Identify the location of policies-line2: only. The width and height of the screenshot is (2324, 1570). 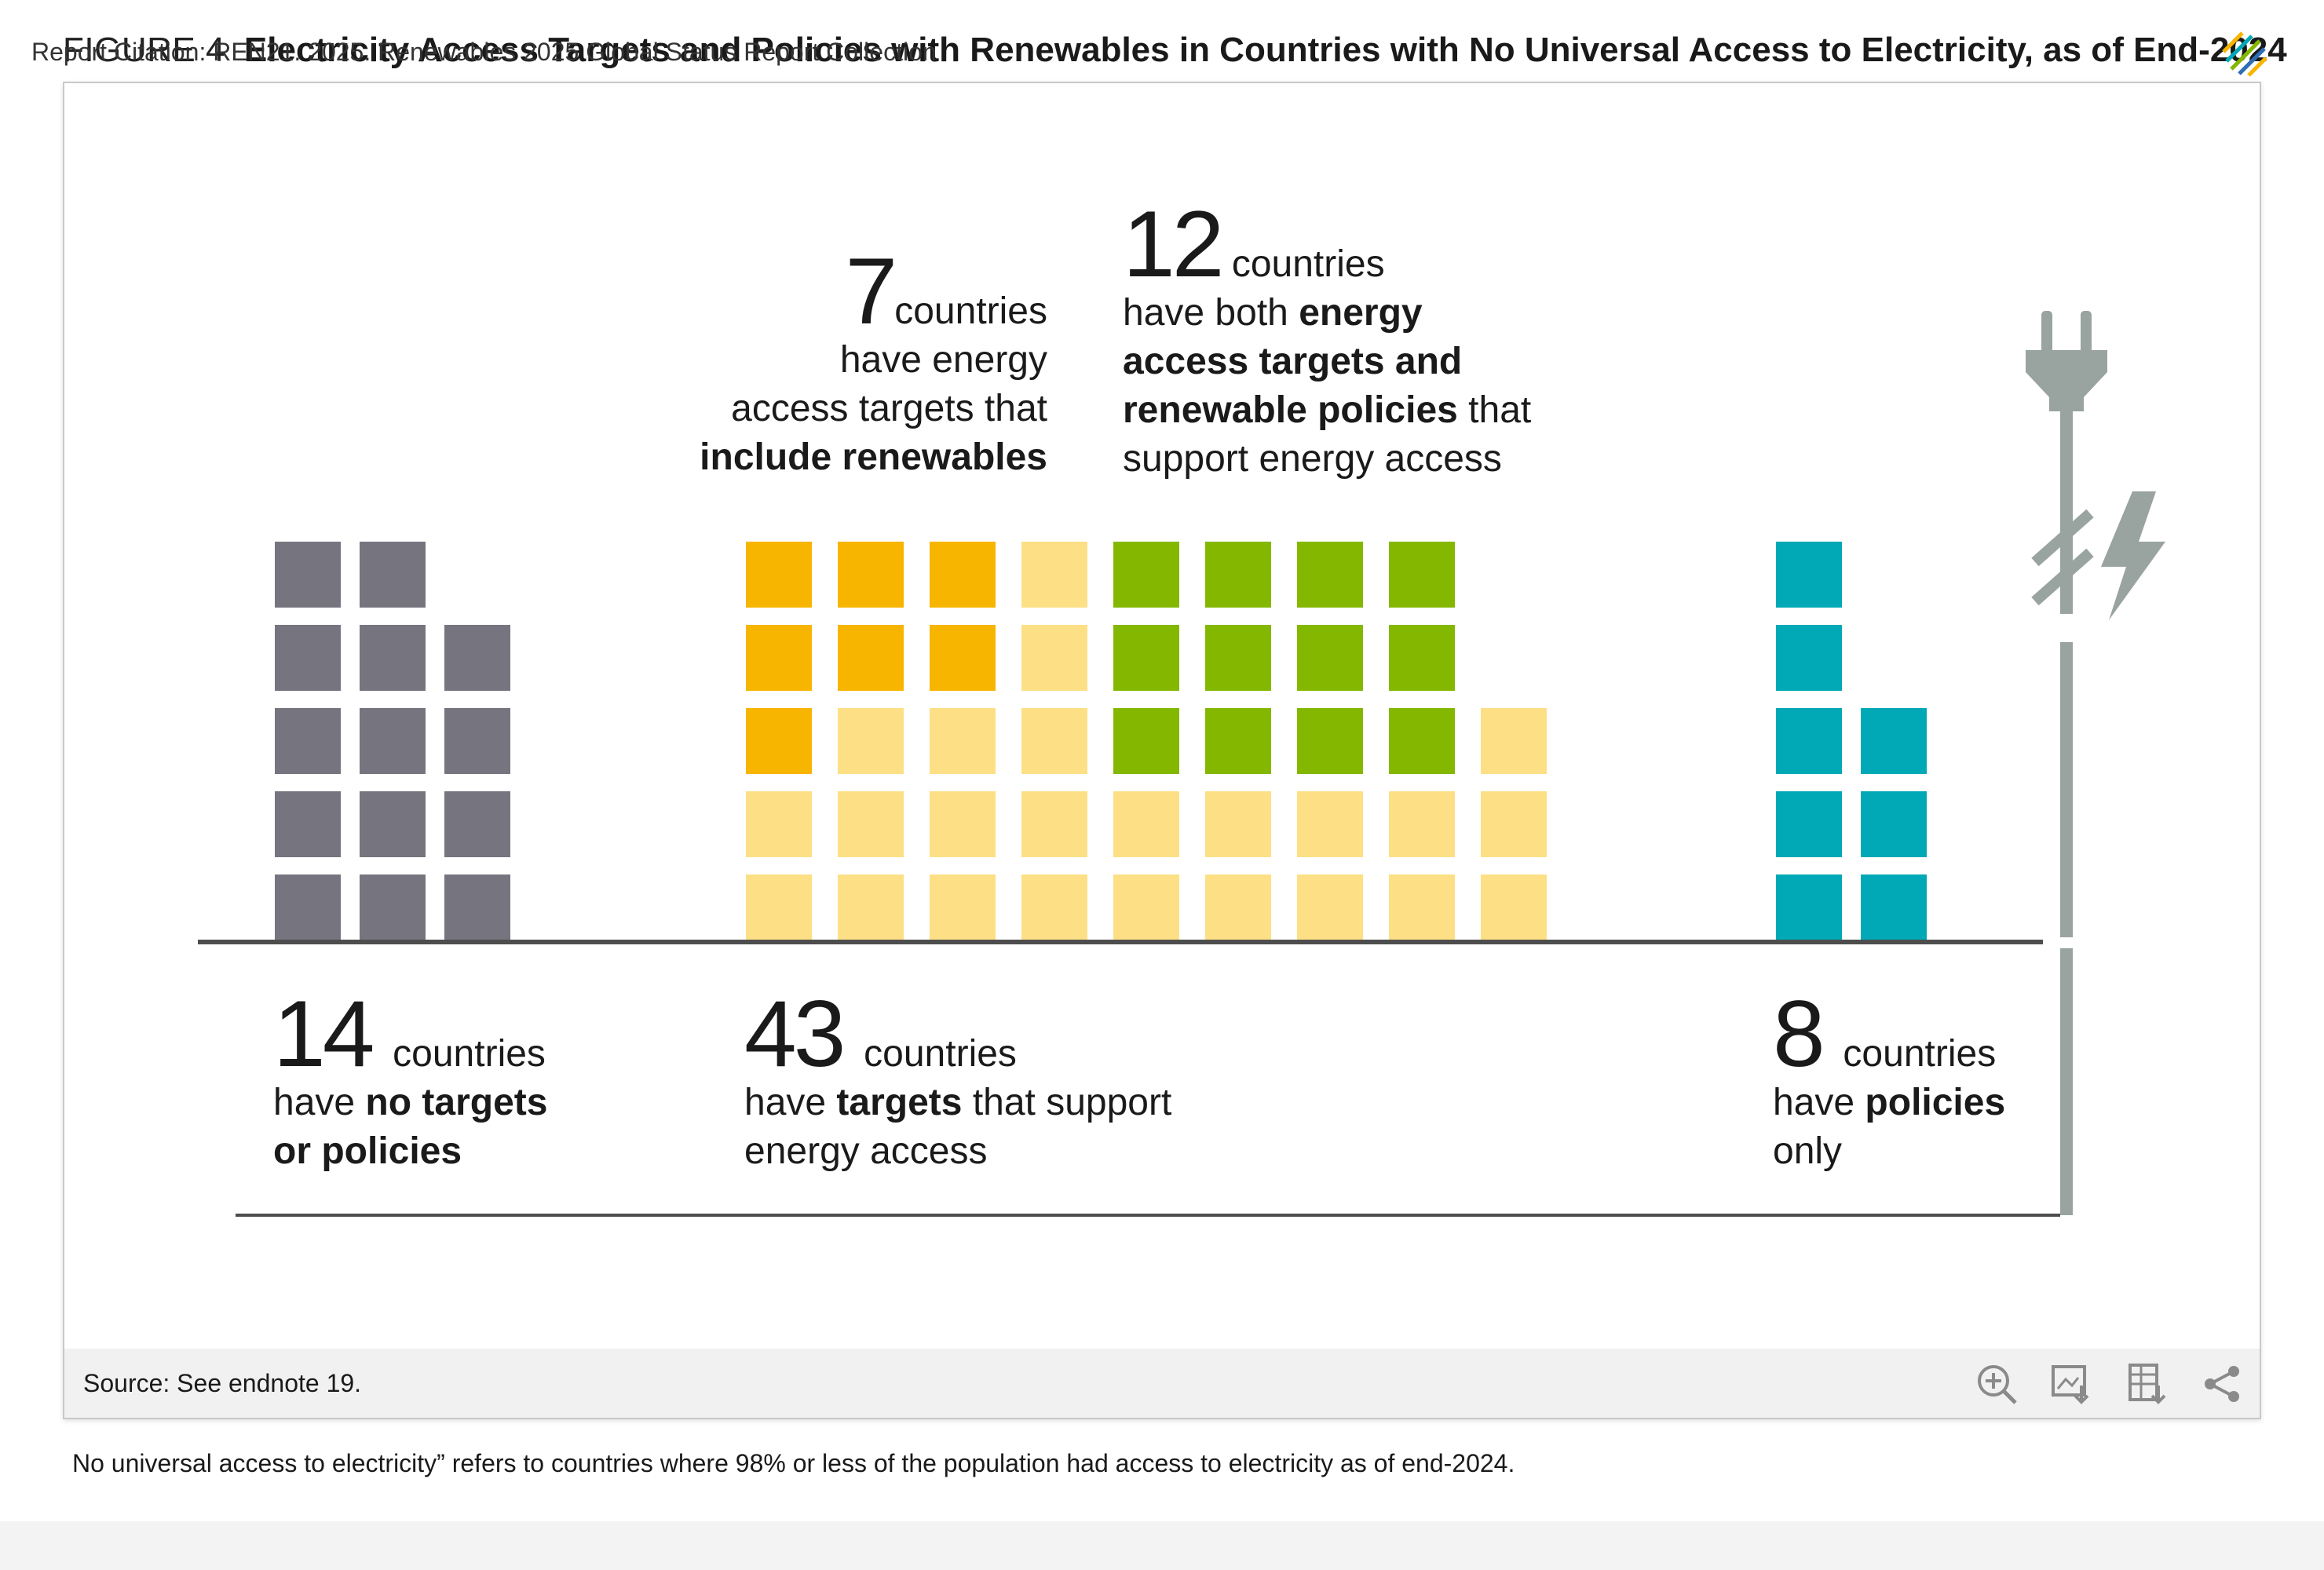
(1808, 1151).